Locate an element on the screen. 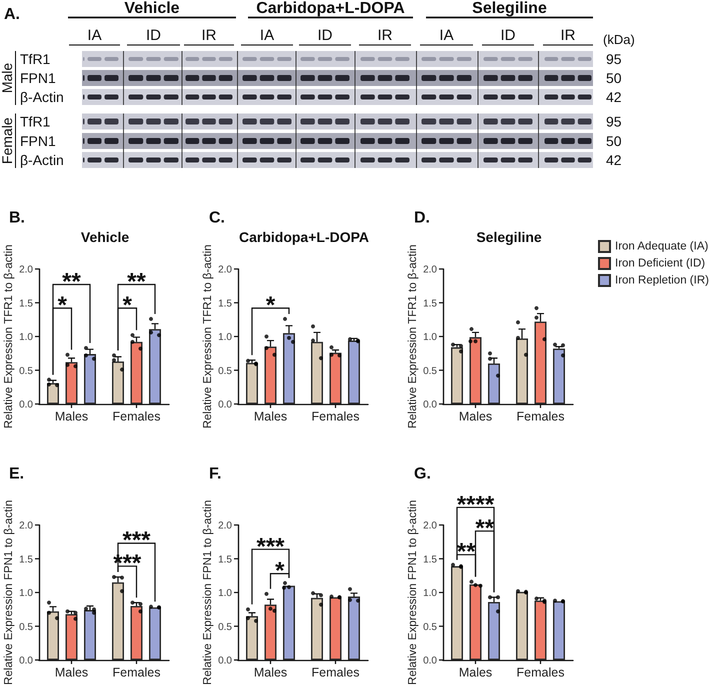  chart-title: F. is located at coordinates (215, 474).